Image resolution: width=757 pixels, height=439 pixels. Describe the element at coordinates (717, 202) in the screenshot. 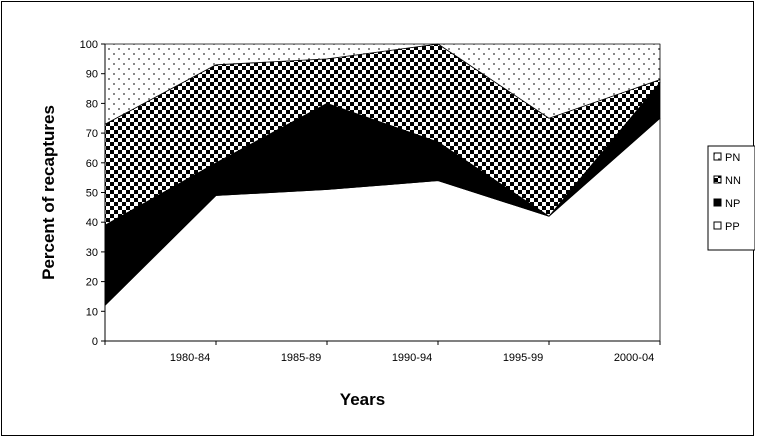

I see `legend-swatch-np` at that location.